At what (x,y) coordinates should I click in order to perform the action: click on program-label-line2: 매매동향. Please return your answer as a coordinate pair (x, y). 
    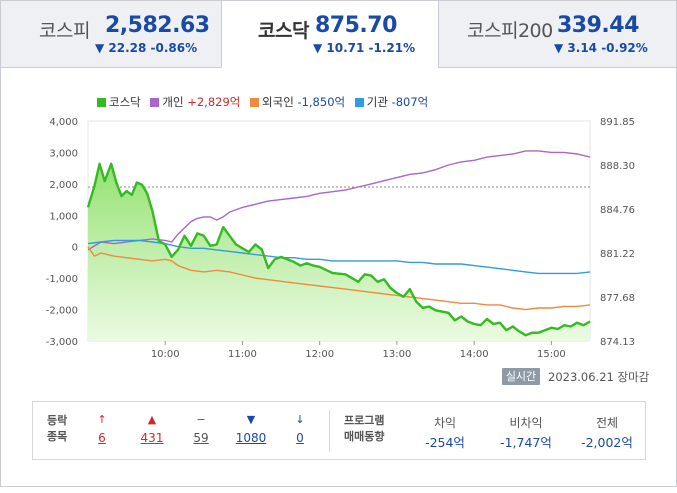
    Looking at the image, I should click on (364, 436).